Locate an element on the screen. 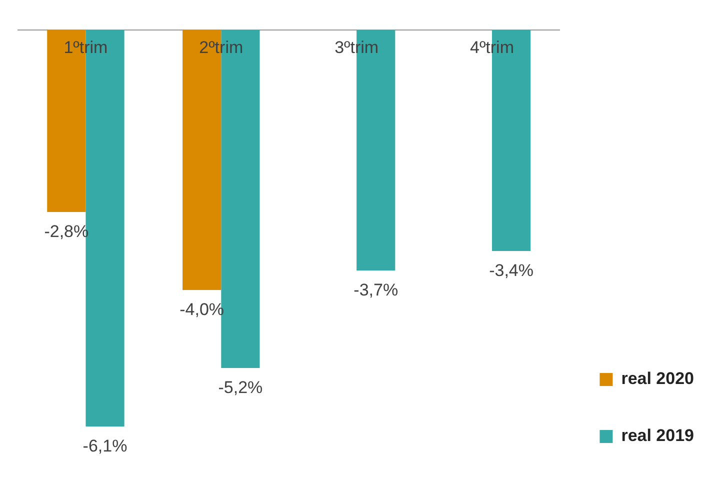  data-label: -3,4% is located at coordinates (511, 270).